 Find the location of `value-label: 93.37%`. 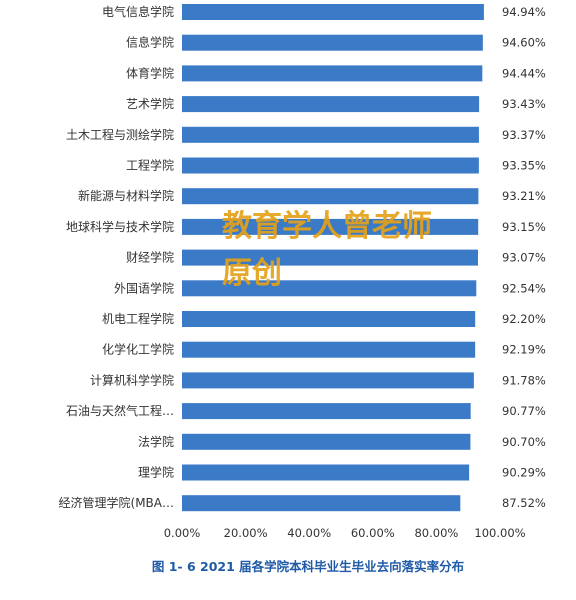

value-label: 93.37% is located at coordinates (524, 135).